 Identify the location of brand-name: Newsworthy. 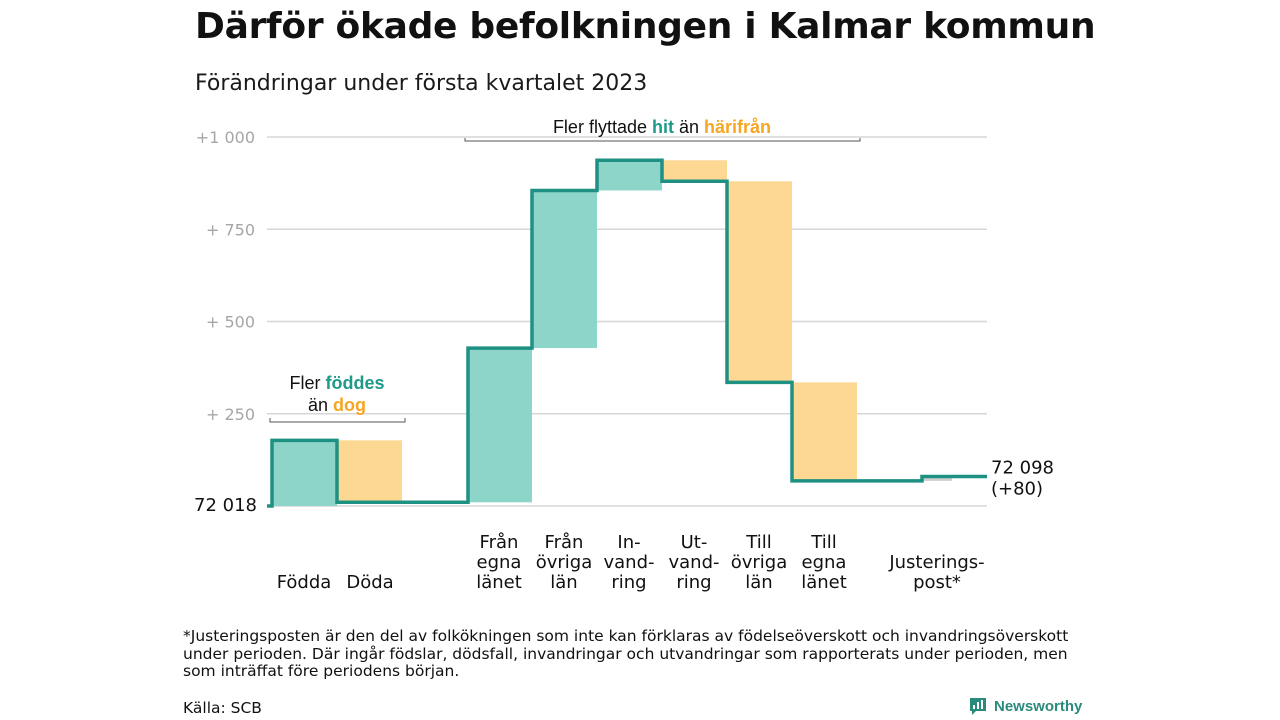
(1038, 706).